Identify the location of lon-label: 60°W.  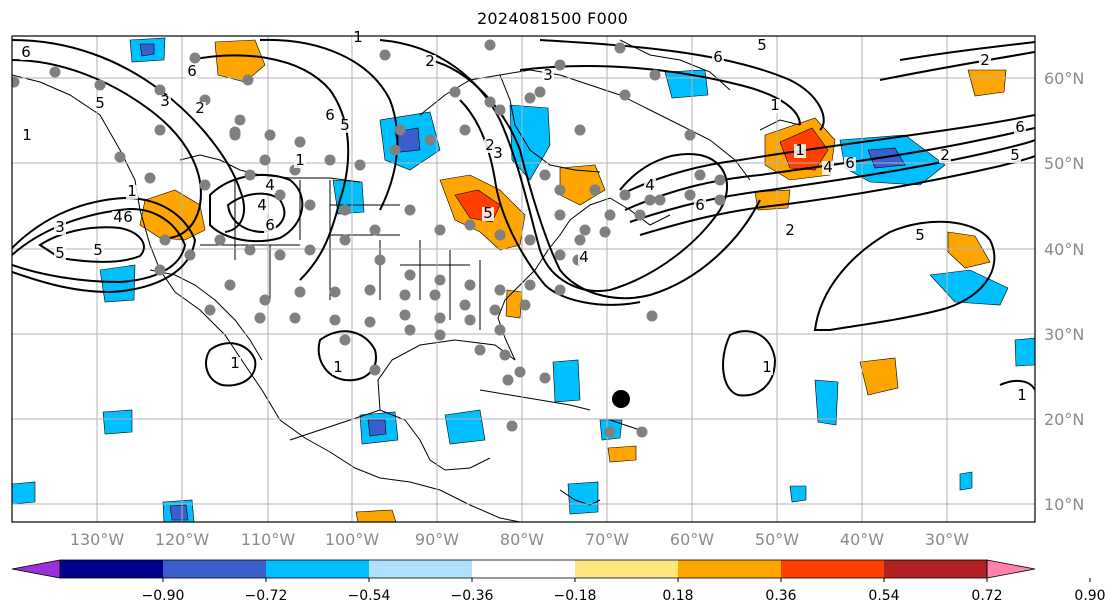
(692, 539).